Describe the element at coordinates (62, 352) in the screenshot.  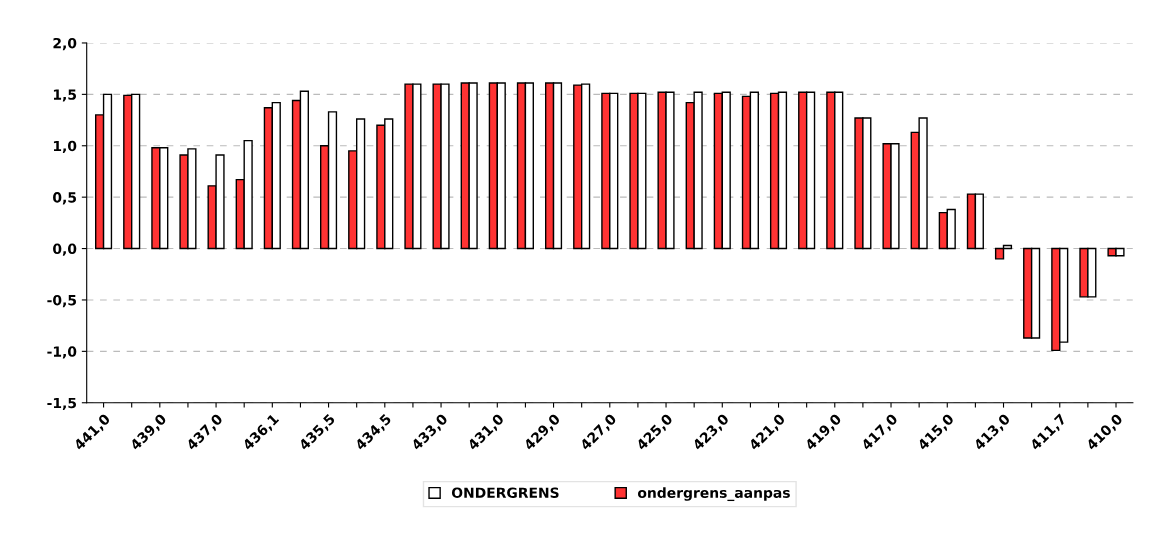
I see `y-tick-label: -1,0` at that location.